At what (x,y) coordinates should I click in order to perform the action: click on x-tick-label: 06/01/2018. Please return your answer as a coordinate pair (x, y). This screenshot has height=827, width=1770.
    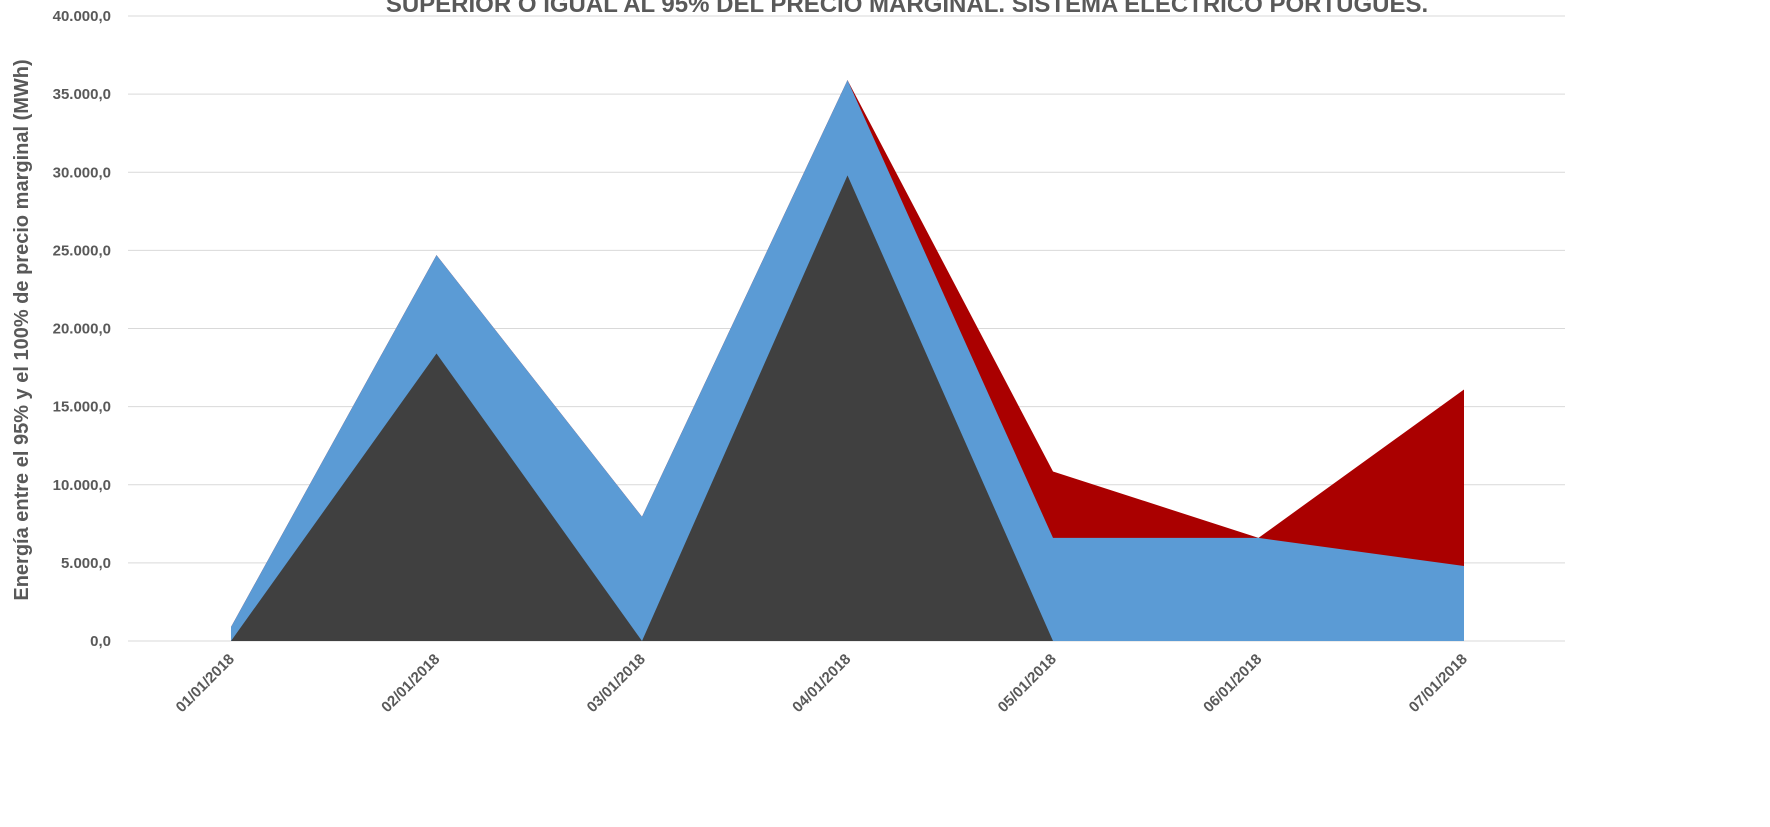
    Looking at the image, I should click on (1232, 683).